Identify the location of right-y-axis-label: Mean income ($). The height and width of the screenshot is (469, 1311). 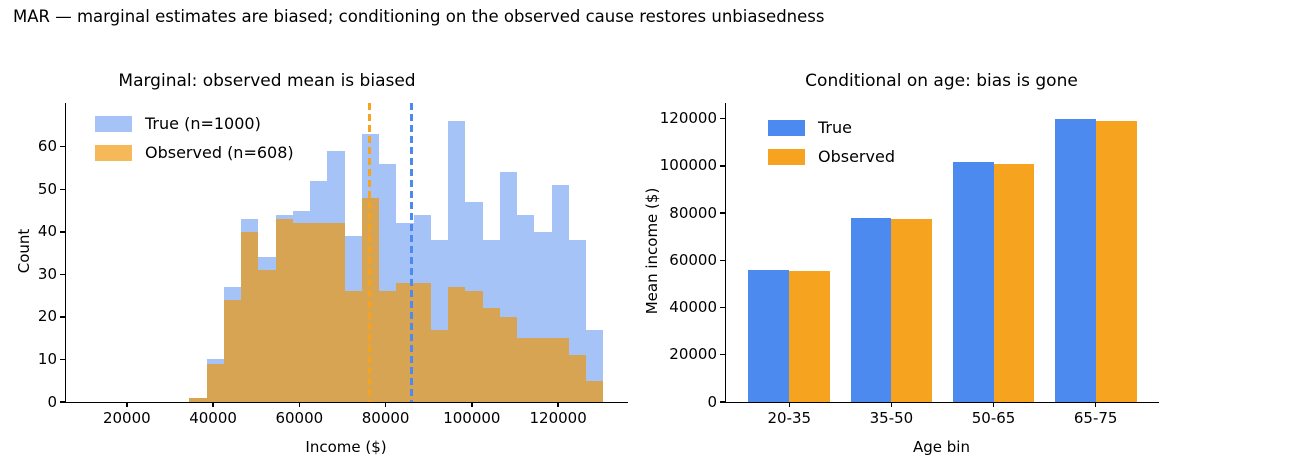
(652, 251).